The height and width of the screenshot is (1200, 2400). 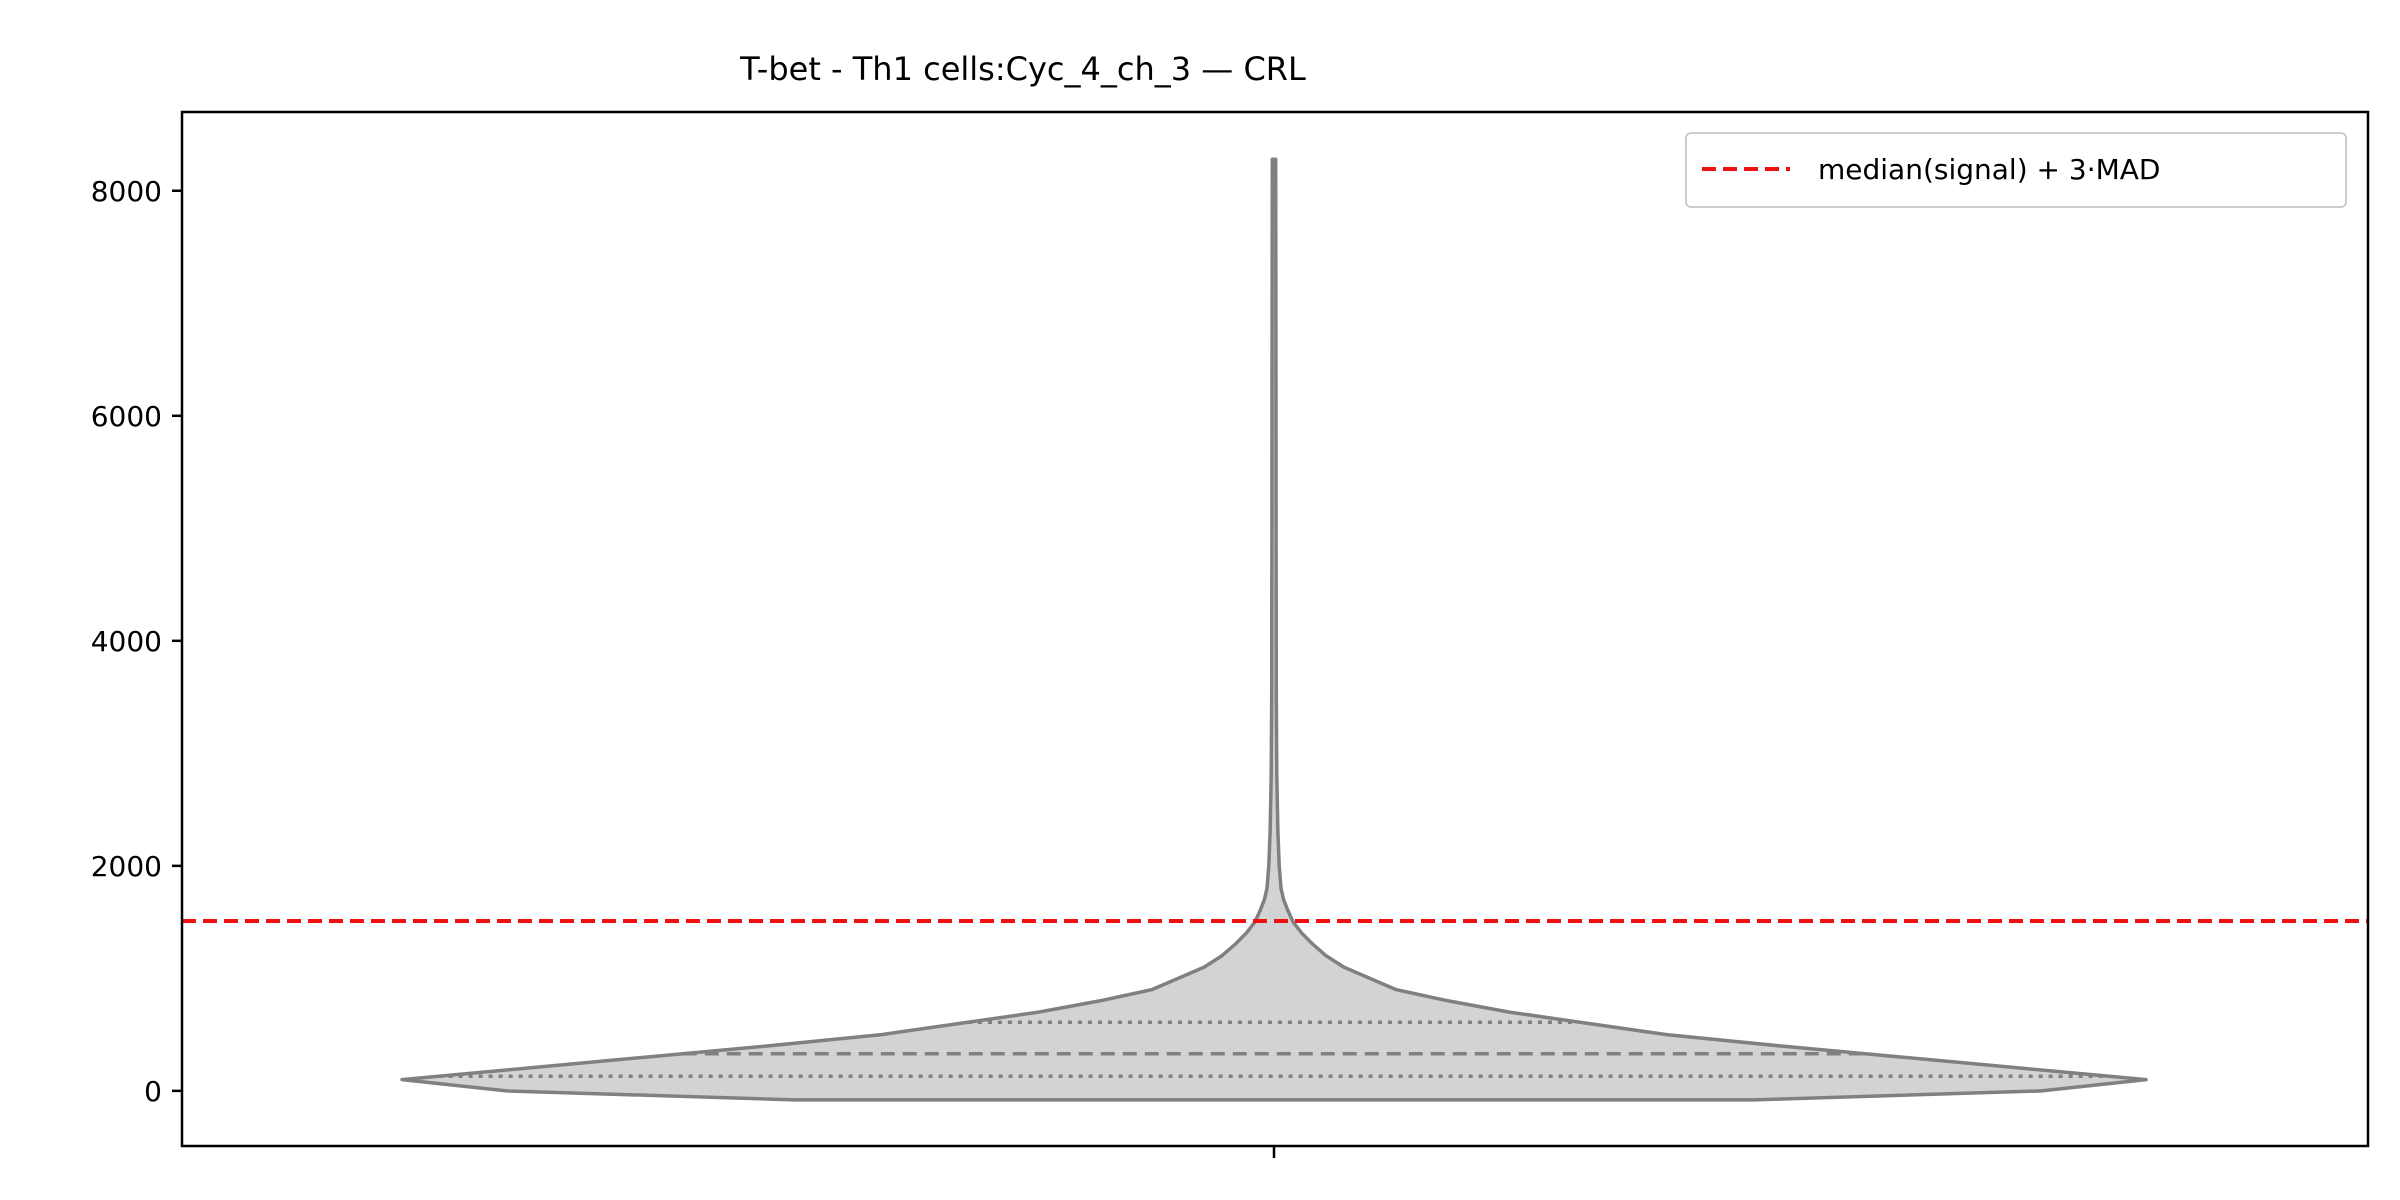 What do you see at coordinates (126, 641) in the screenshot?
I see `y-tick-label: 4000` at bounding box center [126, 641].